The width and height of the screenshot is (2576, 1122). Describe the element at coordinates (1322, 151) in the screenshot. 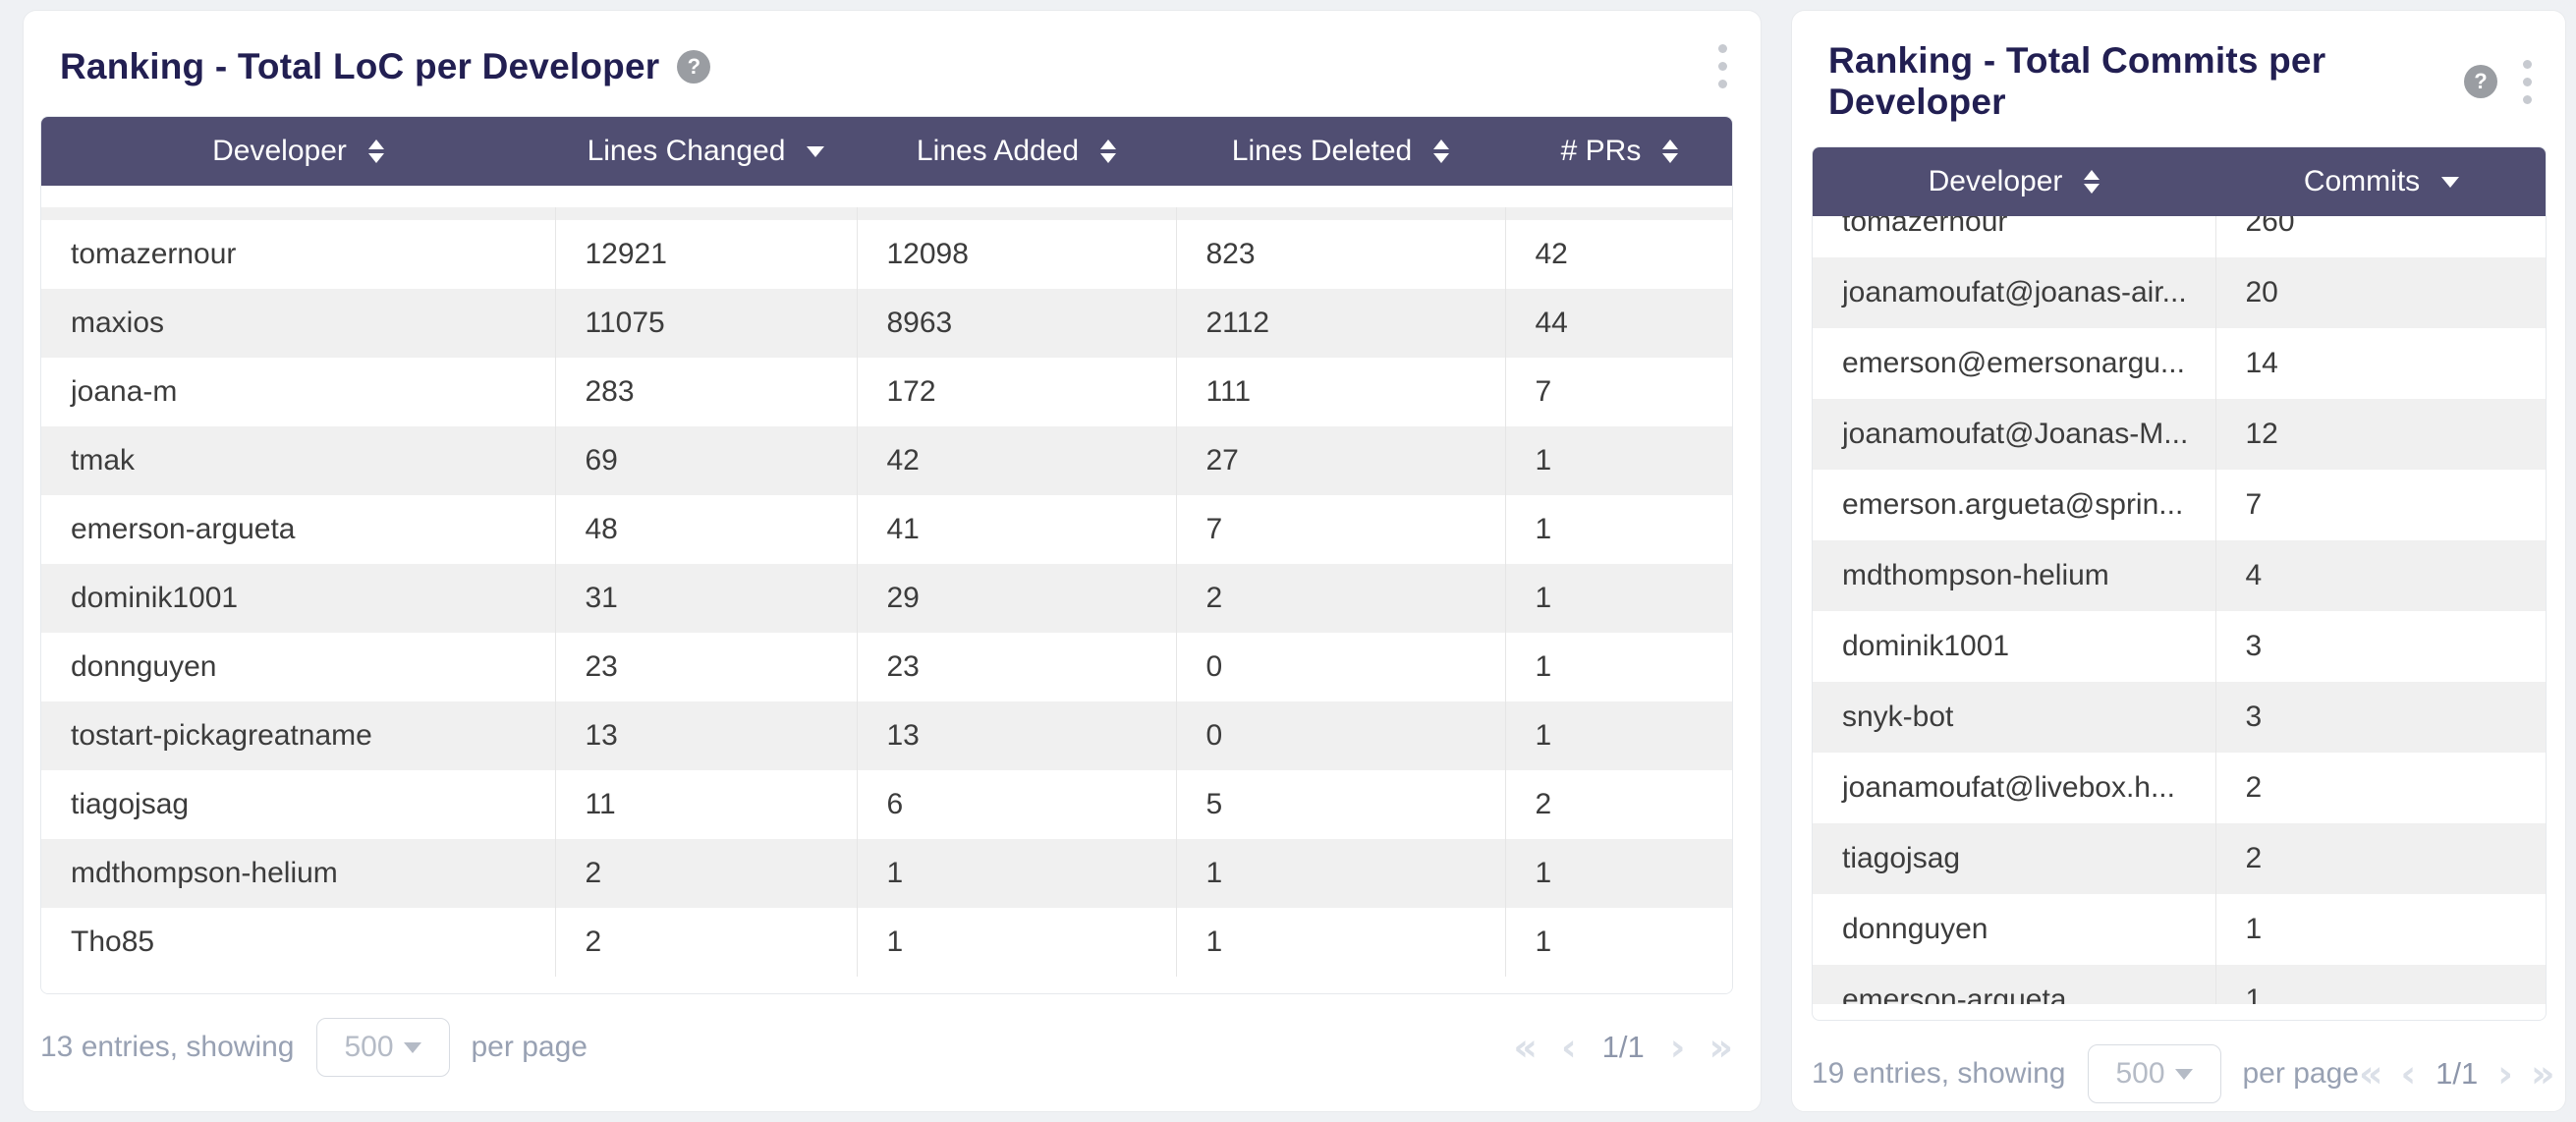

I see `column-label: Lines Deleted` at that location.